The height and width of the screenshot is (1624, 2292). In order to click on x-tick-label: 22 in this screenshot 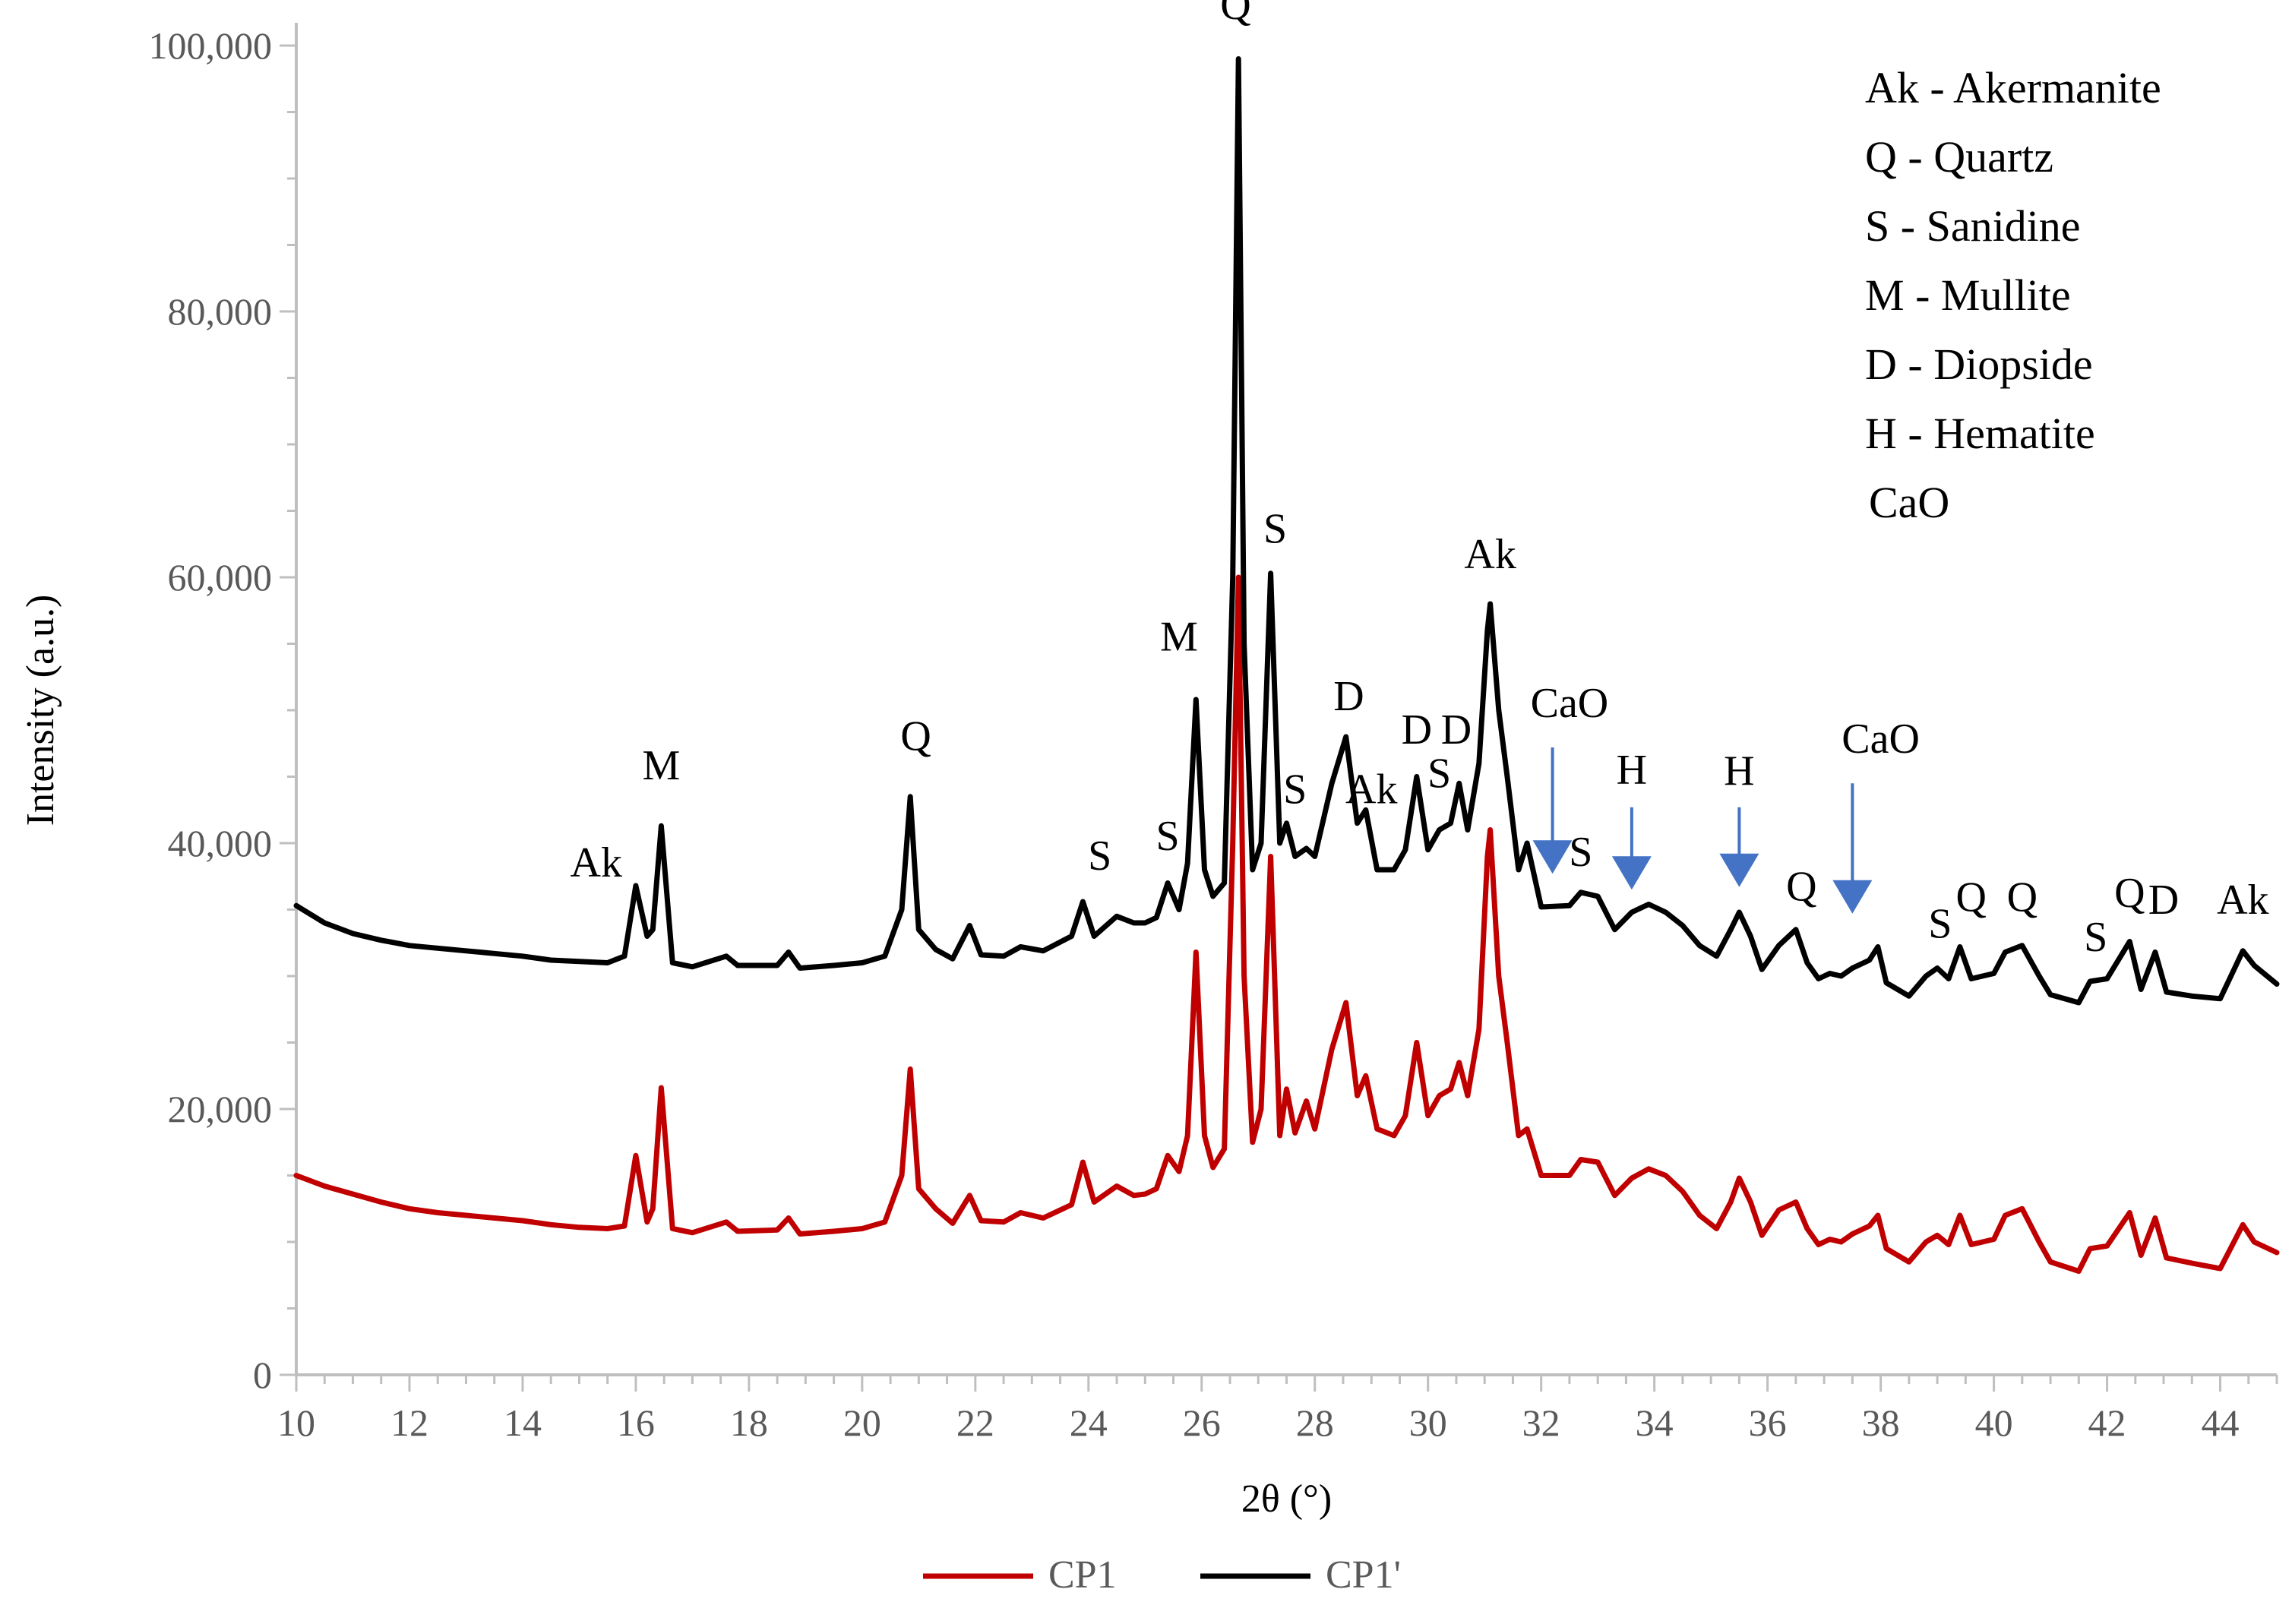, I will do `click(975, 1422)`.